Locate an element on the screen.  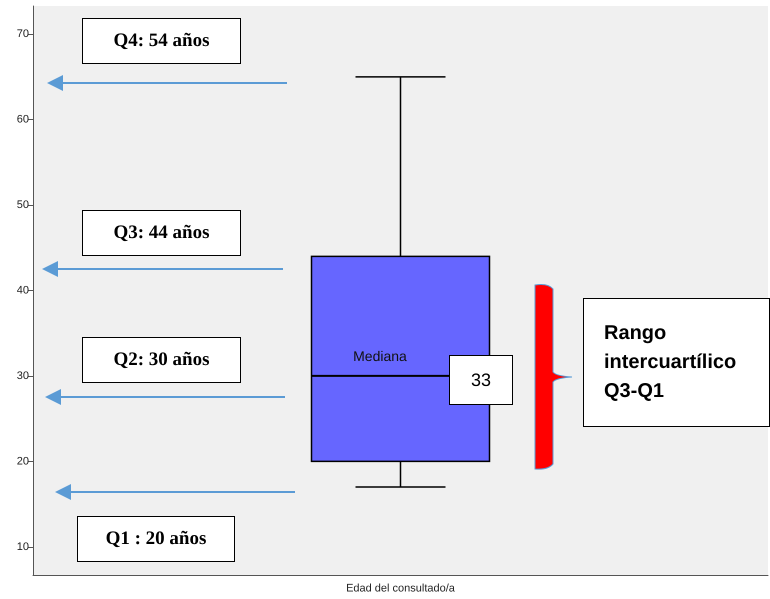
text-box: Q2: 30 años is located at coordinates (161, 360).